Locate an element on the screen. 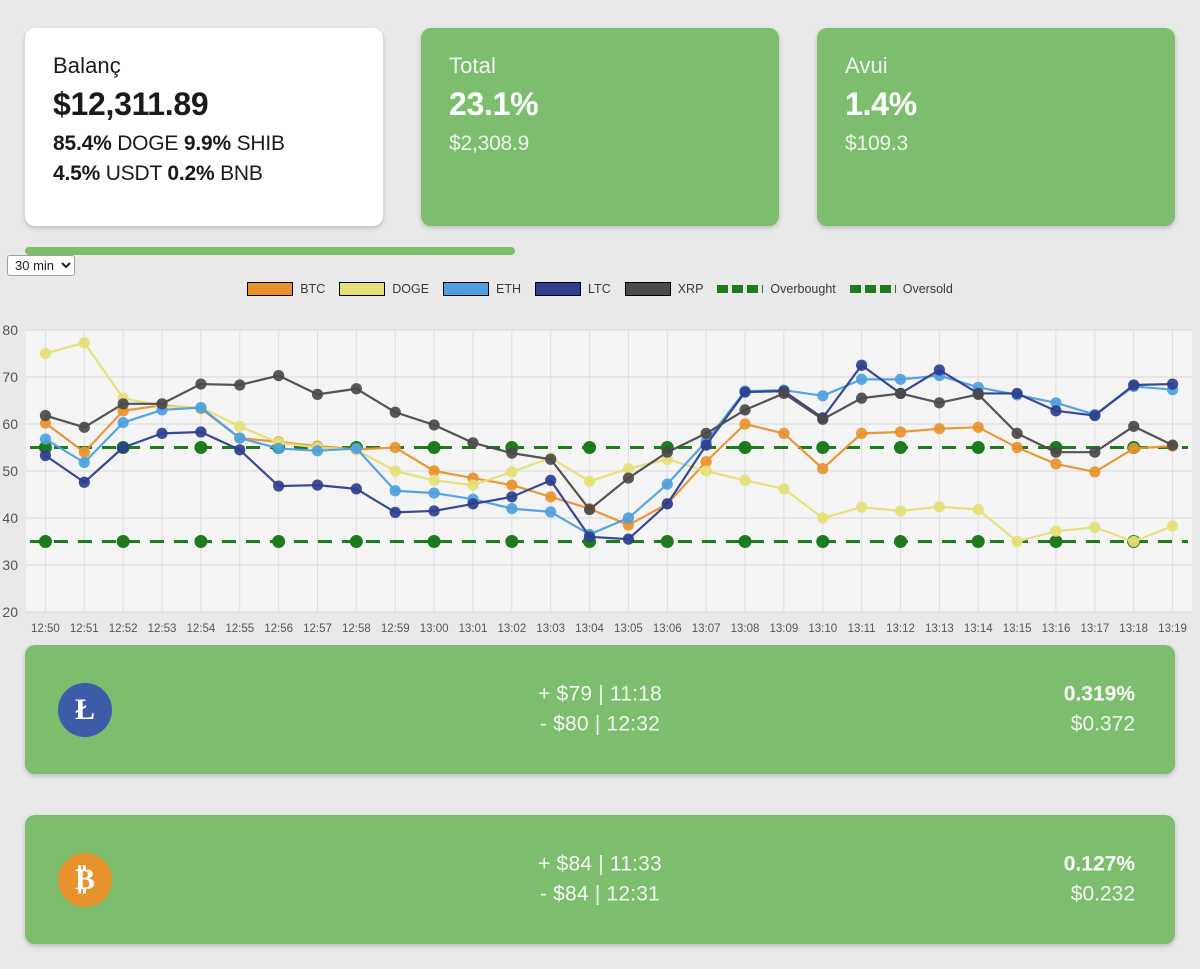 The height and width of the screenshot is (969, 1200). legend-item-xrp: XRP is located at coordinates (664, 289).